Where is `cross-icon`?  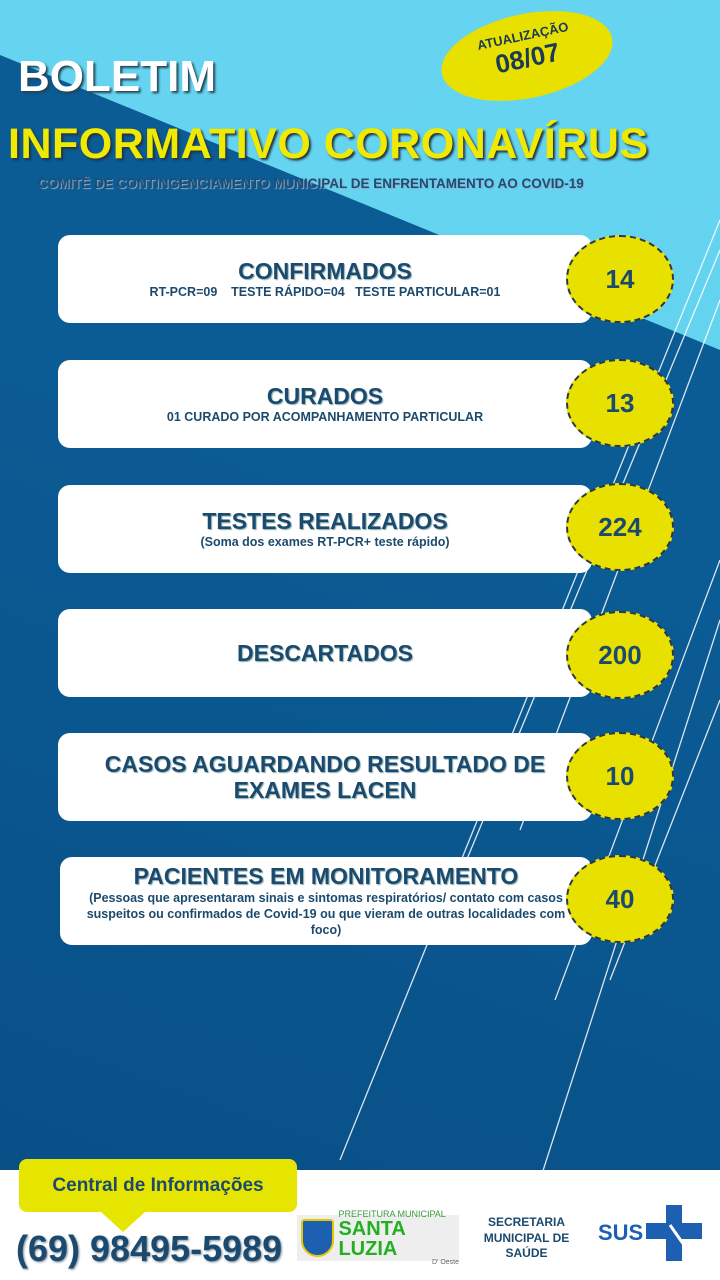
cross-icon is located at coordinates (674, 1233).